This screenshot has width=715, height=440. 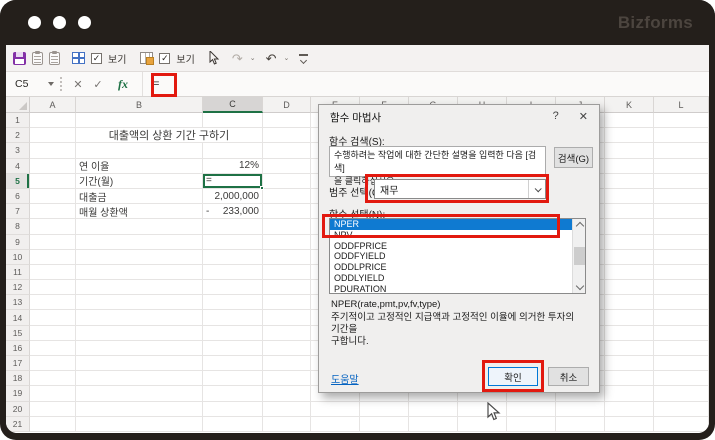 I want to click on cell-A4, so click(x=53, y=166).